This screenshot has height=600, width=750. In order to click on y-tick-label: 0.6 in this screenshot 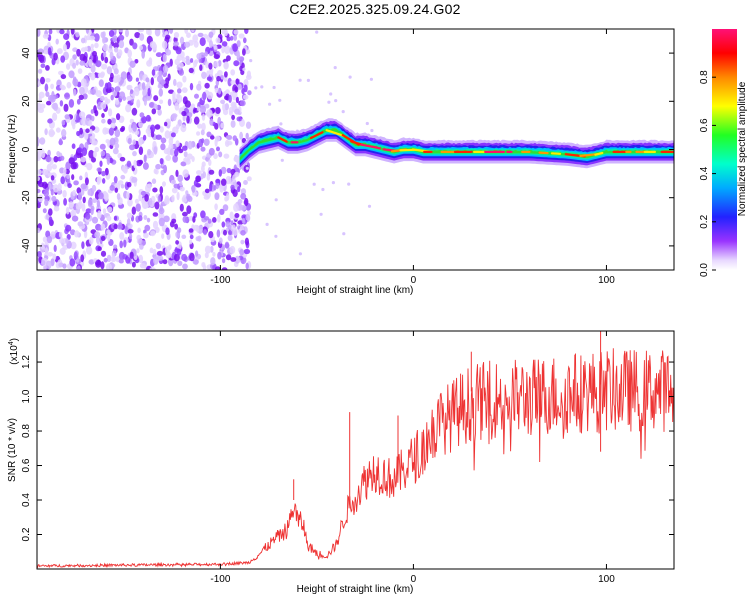, I will do `click(26, 465)`.